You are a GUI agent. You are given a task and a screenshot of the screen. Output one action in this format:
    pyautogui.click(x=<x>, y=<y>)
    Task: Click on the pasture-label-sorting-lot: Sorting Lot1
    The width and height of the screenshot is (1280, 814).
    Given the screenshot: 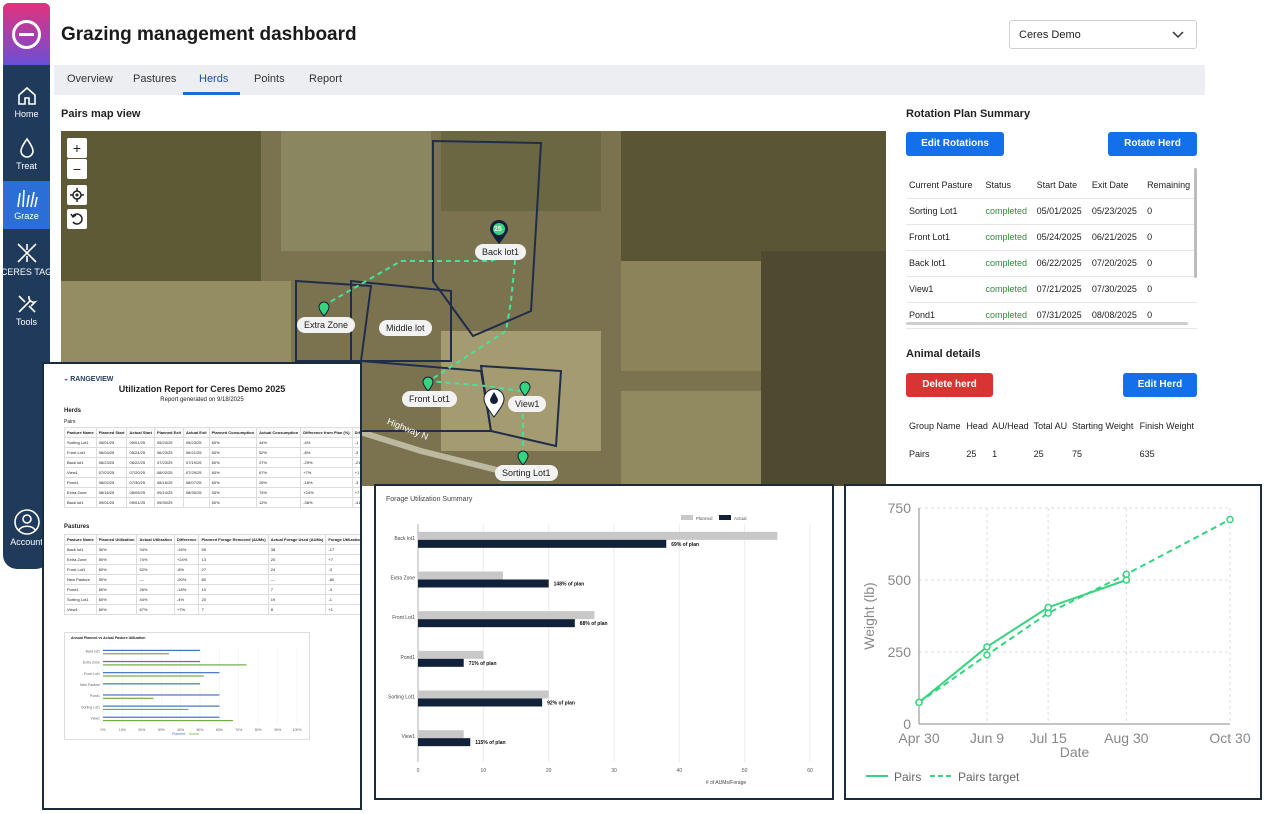 What is the action you would take?
    pyautogui.click(x=526, y=473)
    